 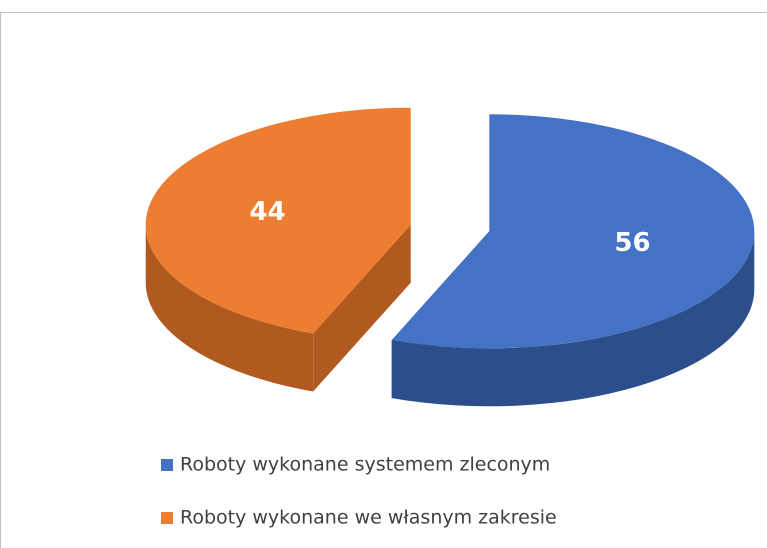 What do you see at coordinates (632, 243) in the screenshot?
I see `data-label: 56` at bounding box center [632, 243].